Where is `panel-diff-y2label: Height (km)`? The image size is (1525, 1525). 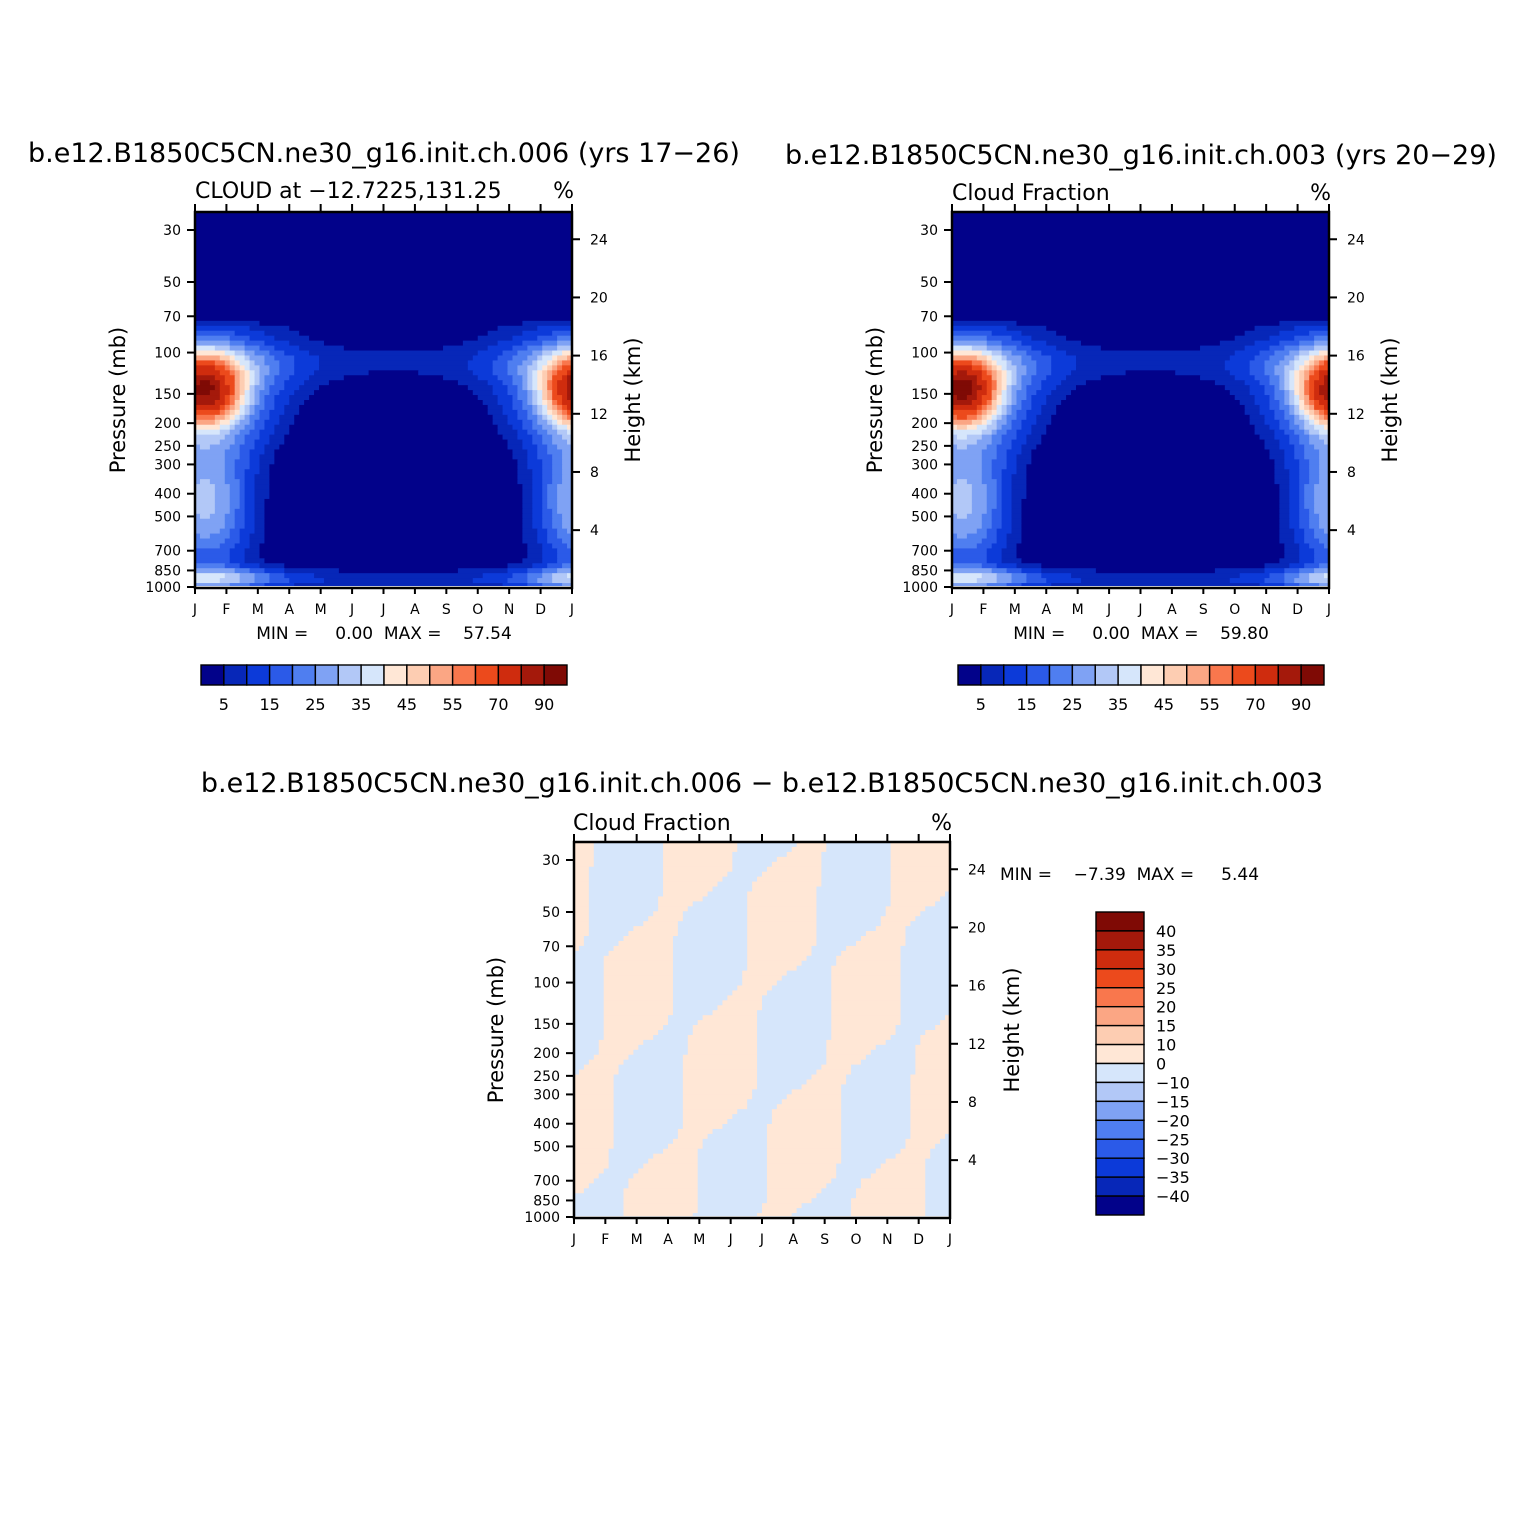 panel-diff-y2label: Height (km) is located at coordinates (1012, 1029).